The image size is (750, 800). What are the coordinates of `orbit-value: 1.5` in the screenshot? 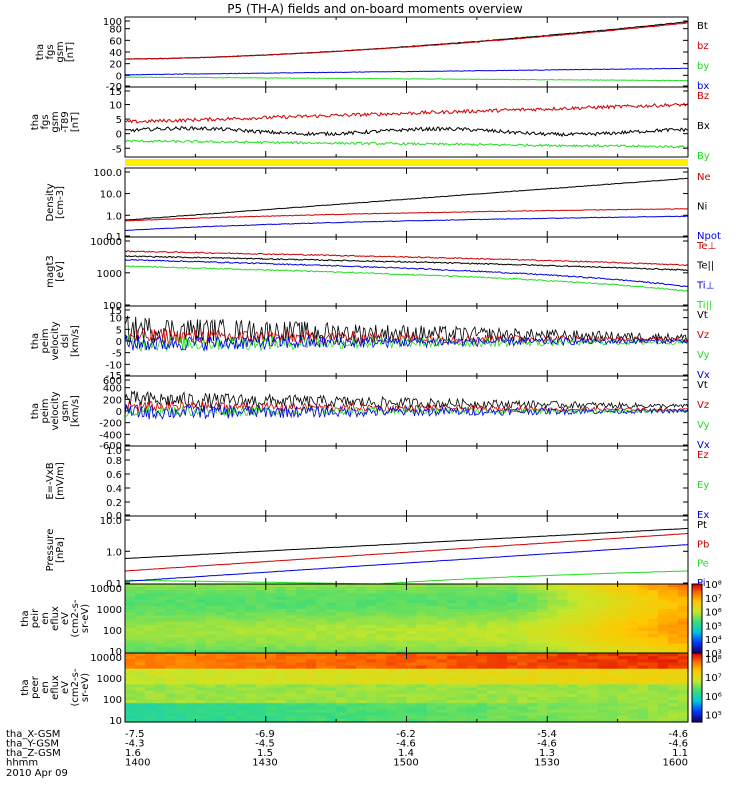 It's located at (265, 753).